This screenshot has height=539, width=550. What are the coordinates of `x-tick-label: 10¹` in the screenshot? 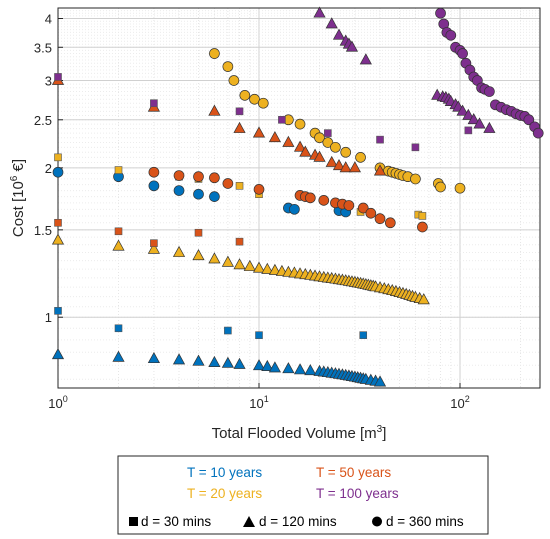 It's located at (258, 402).